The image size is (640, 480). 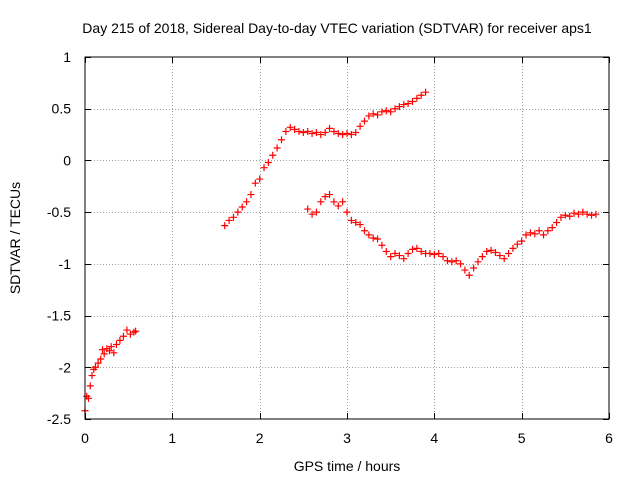 What do you see at coordinates (59, 316) in the screenshot?
I see `y-tick-label: -1.5` at bounding box center [59, 316].